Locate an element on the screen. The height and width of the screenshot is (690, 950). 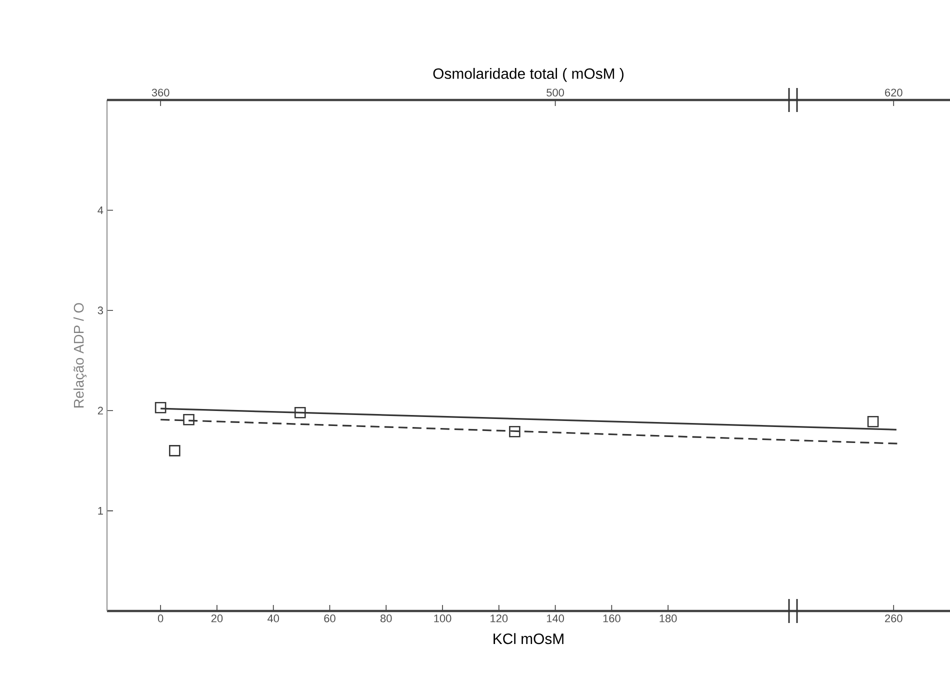
x-tick-label: 80 is located at coordinates (386, 618).